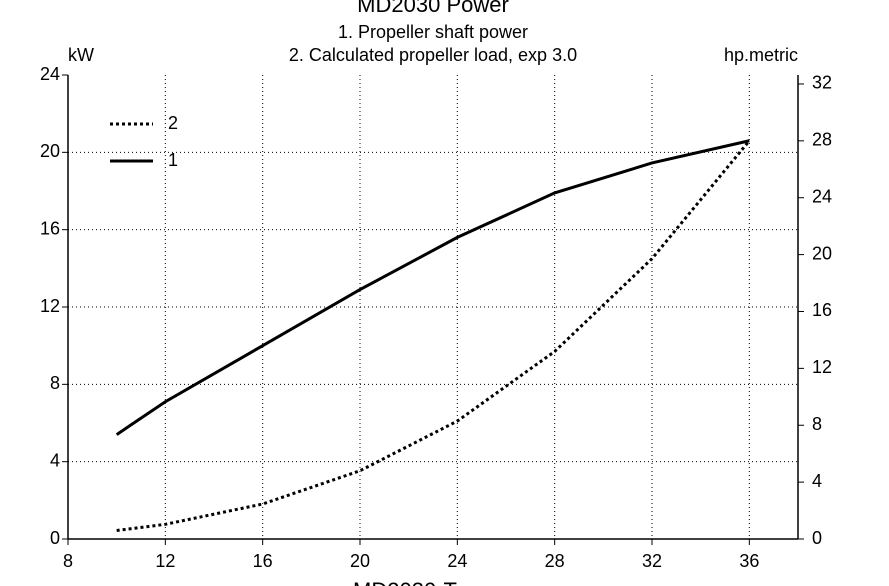  What do you see at coordinates (817, 481) in the screenshot?
I see `y2-tick-label: 4` at bounding box center [817, 481].